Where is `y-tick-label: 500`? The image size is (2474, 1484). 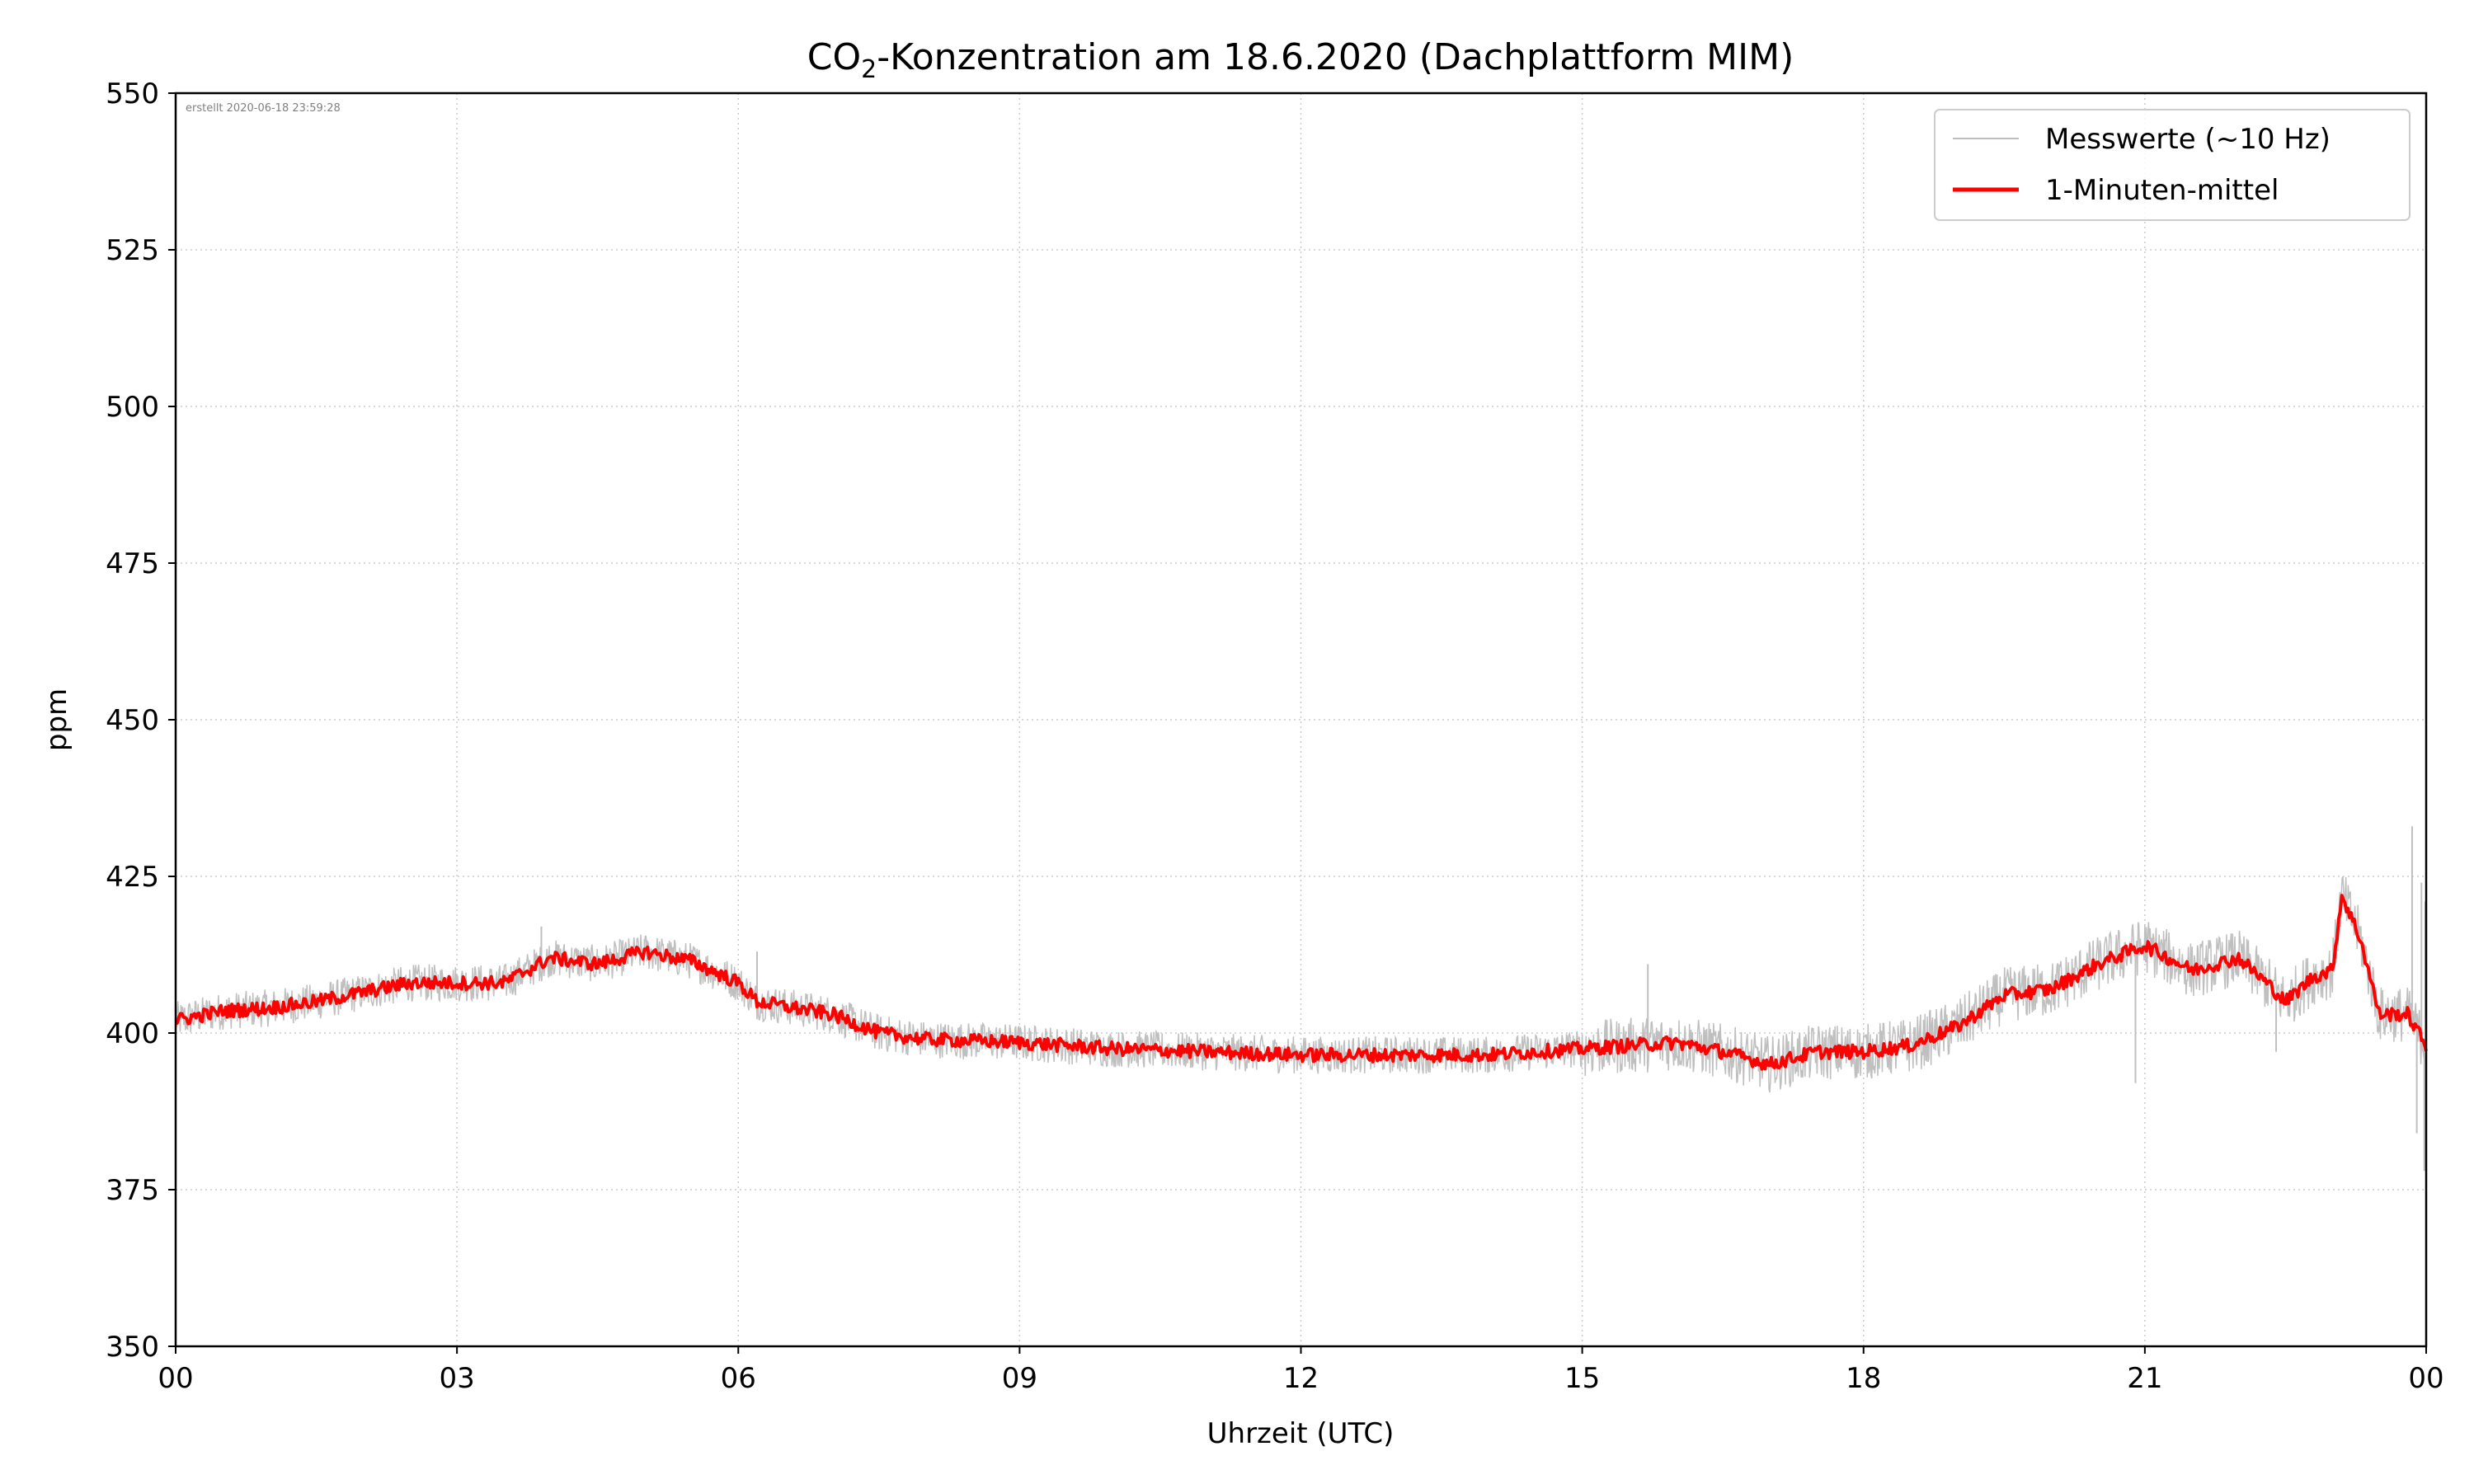 y-tick-label: 500 is located at coordinates (132, 407).